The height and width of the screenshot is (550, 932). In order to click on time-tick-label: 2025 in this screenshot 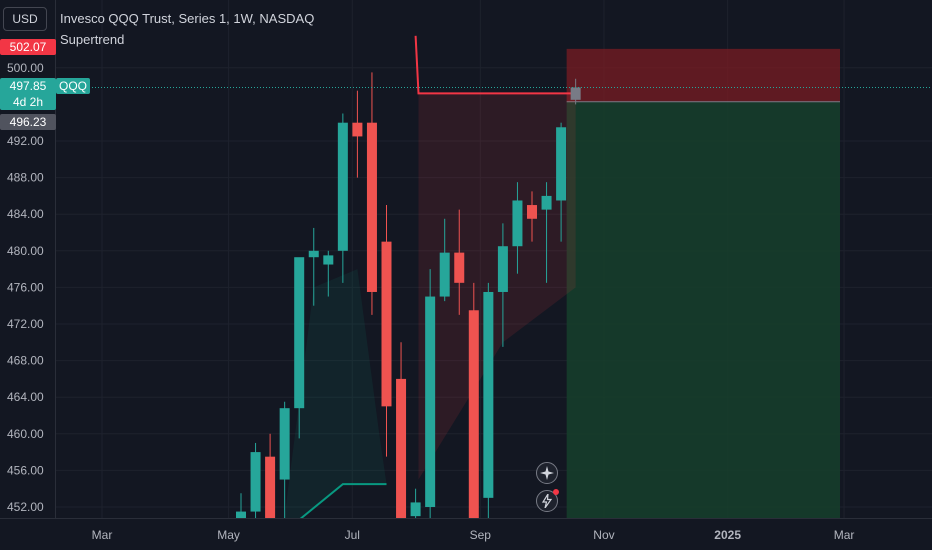, I will do `click(727, 535)`.